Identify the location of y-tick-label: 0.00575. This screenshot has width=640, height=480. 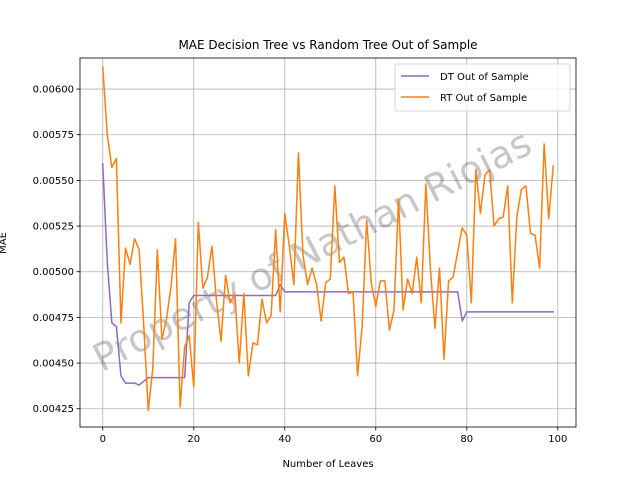
(53, 135).